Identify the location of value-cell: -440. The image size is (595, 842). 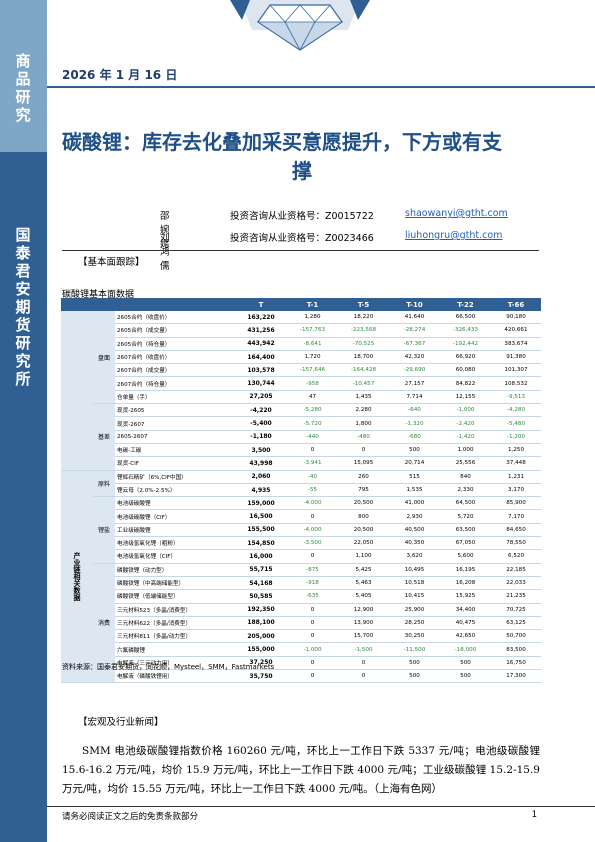
(312, 437).